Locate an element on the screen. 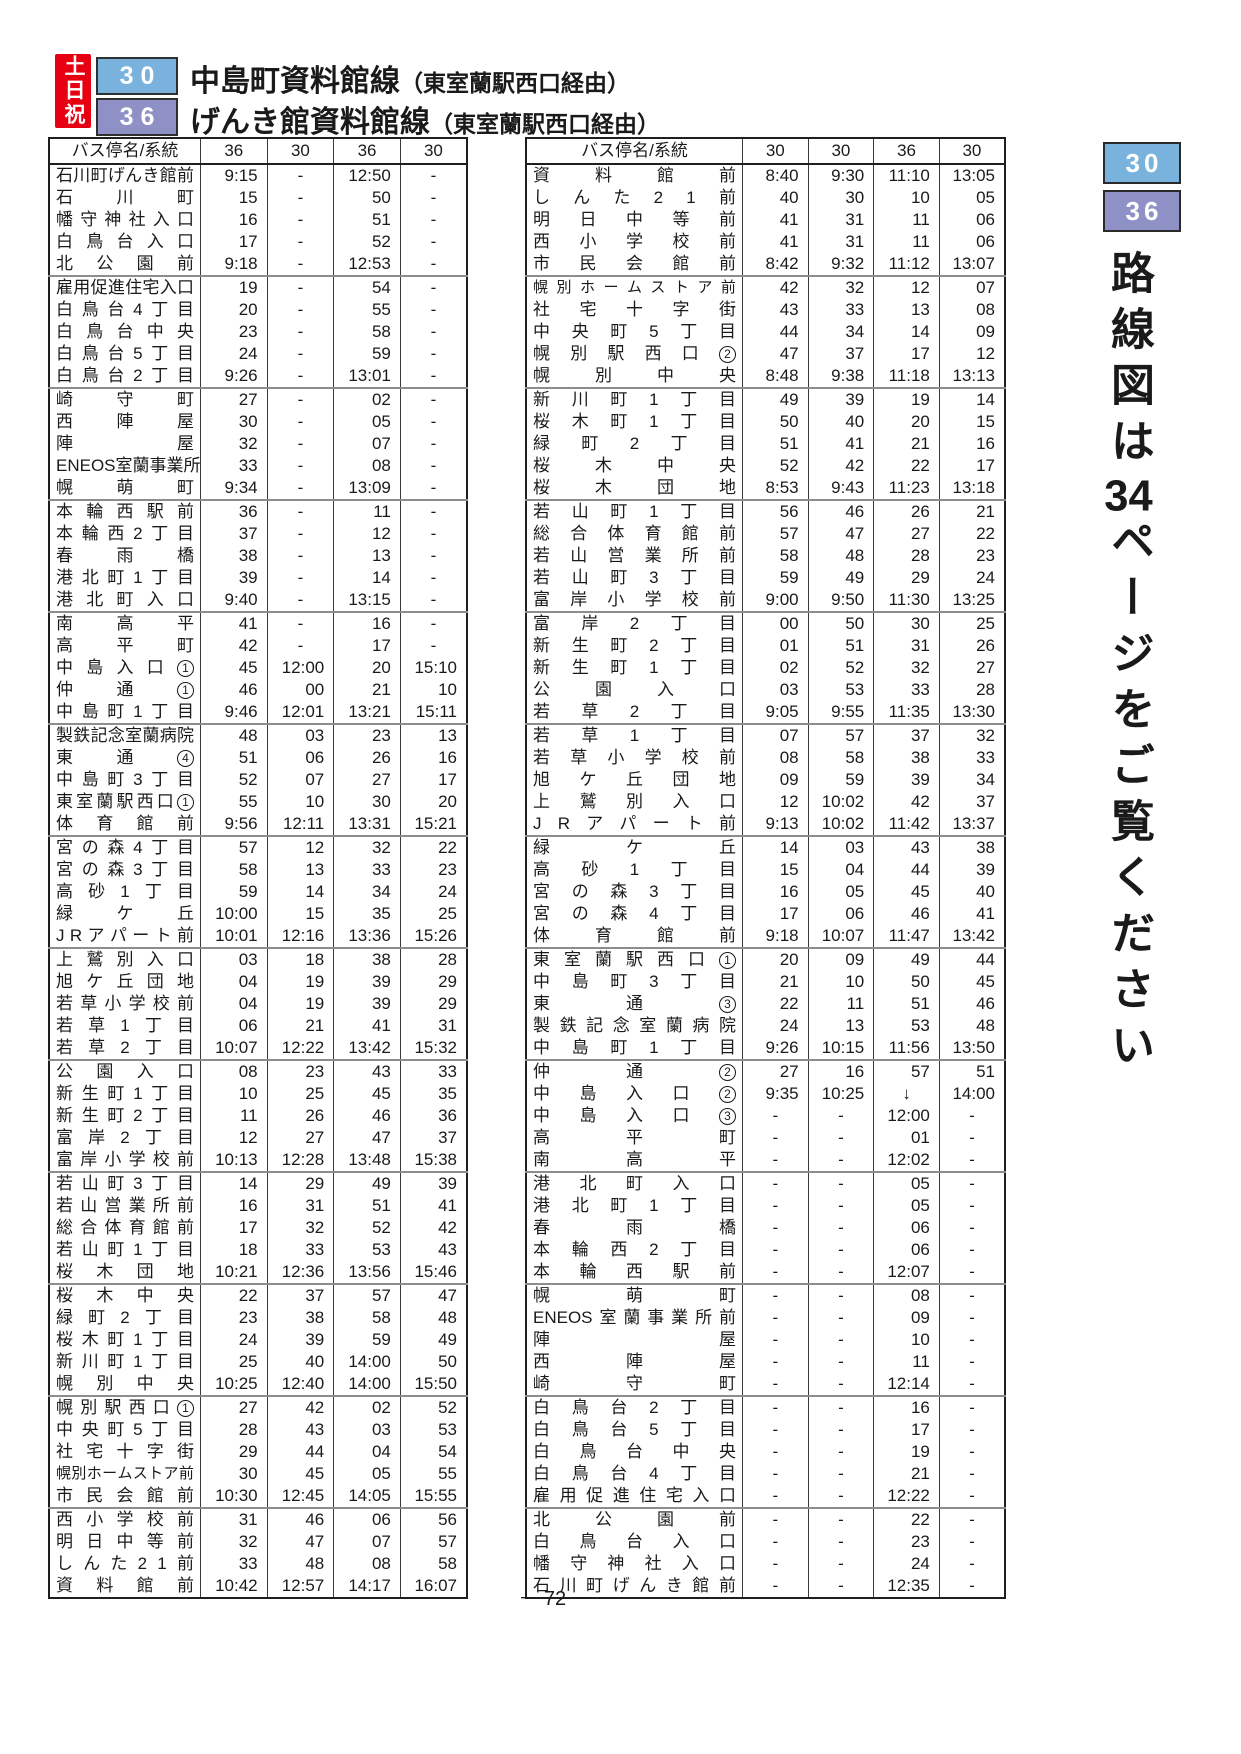  stop-name-cell: 上鷲別入口 is located at coordinates (125, 959).